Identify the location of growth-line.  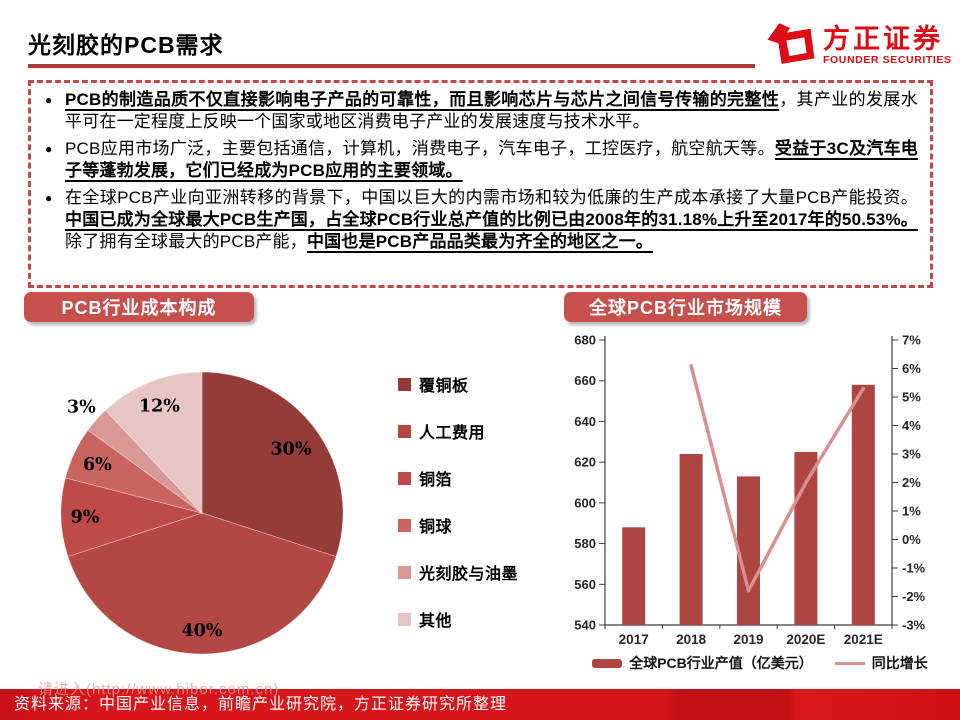
(777, 478).